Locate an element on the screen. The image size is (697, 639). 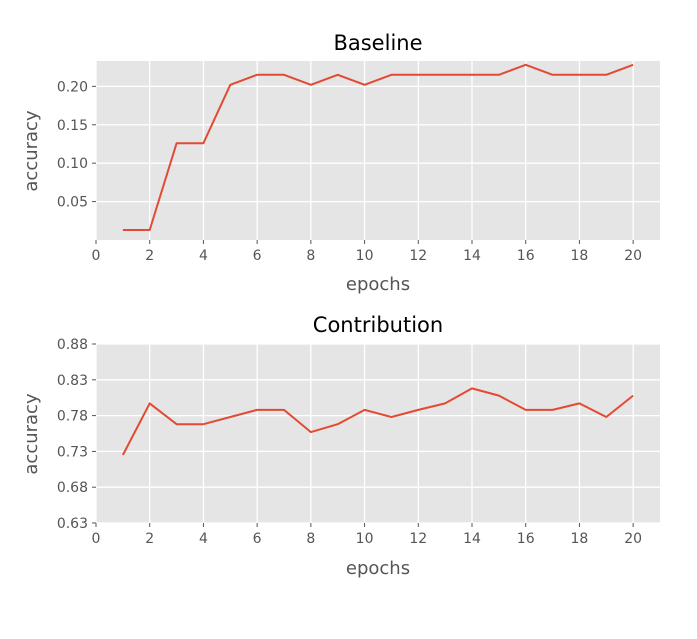
y-axis-label-contribution: accuracy is located at coordinates (31, 434).